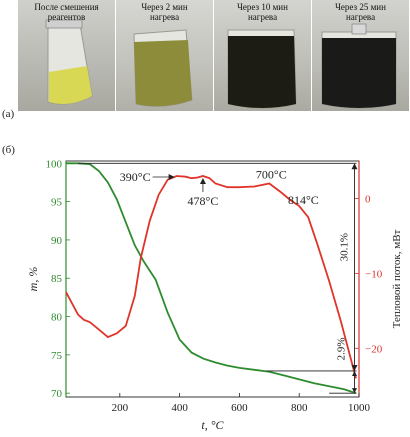  Describe the element at coordinates (66, 12) in the screenshot. I see `photo-caption: После смешения реагентов` at that location.